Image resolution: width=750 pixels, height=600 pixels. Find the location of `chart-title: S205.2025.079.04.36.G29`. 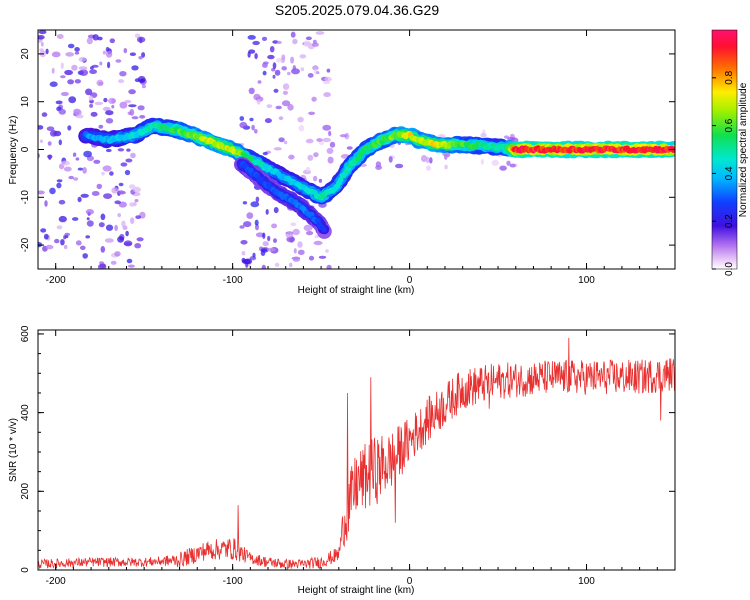

chart-title: S205.2025.079.04.36.G29 is located at coordinates (357, 10).